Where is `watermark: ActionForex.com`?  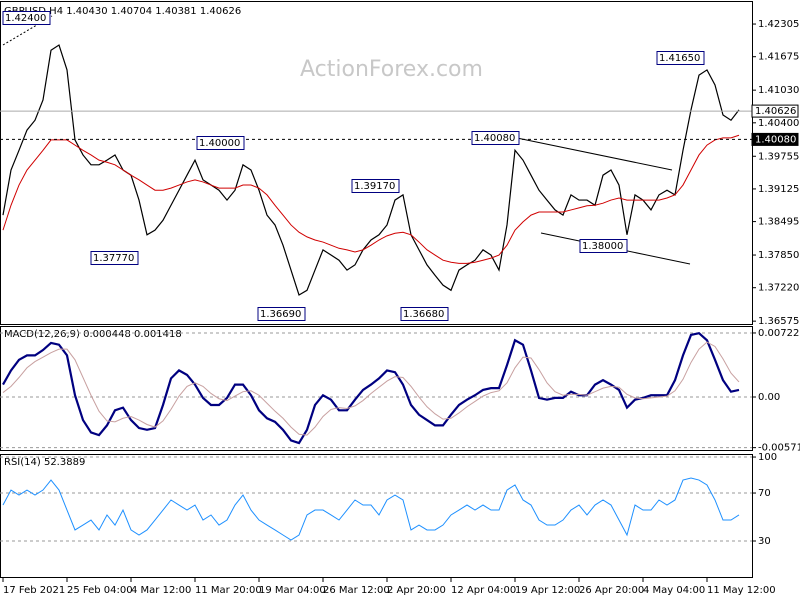
watermark: ActionForex.com is located at coordinates (391, 69).